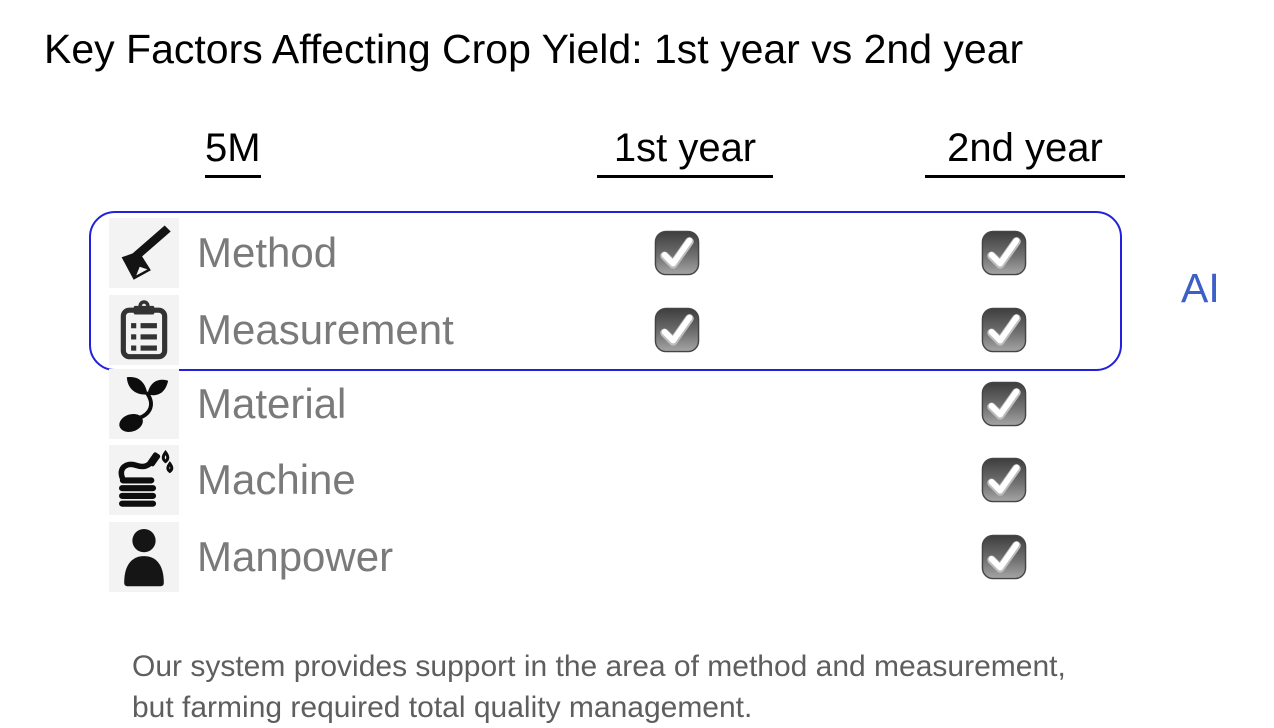  I want to click on column-header-5m: 5M, so click(233, 152).